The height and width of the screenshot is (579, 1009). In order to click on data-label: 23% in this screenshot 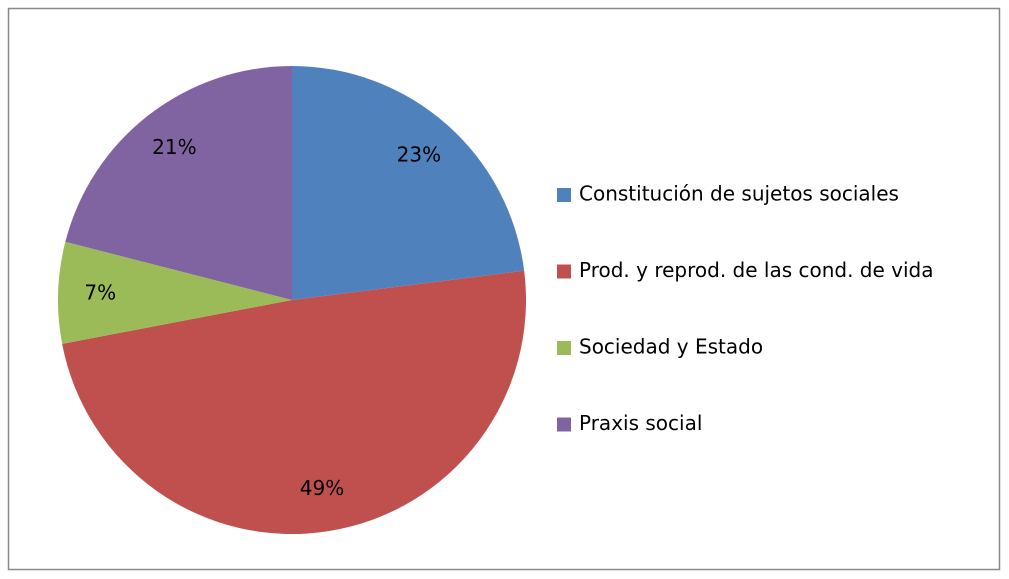, I will do `click(419, 155)`.